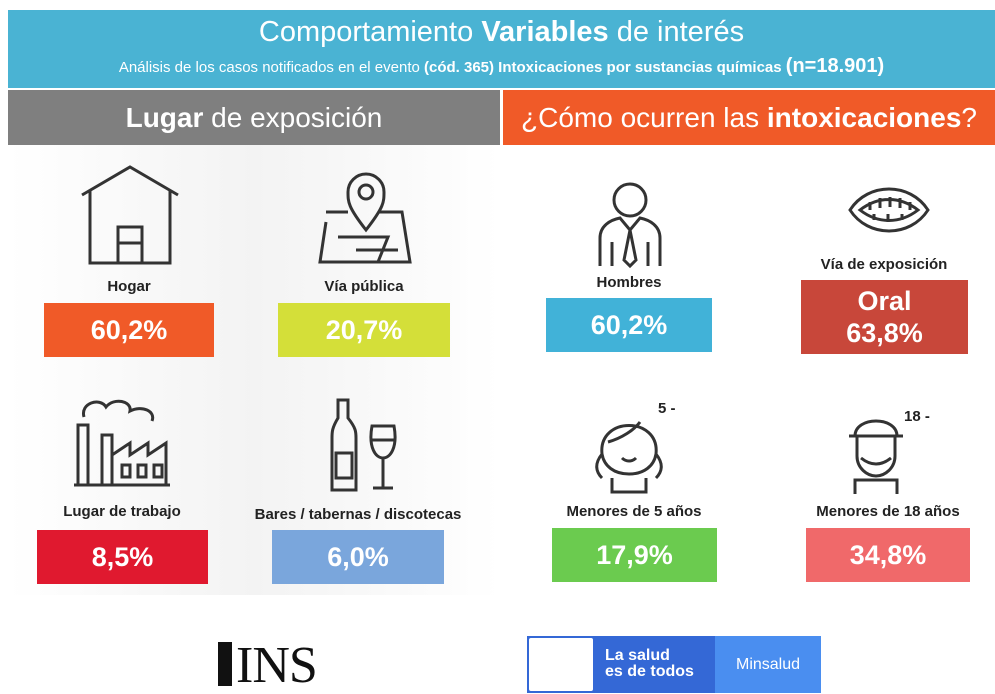 This screenshot has height=694, width=995. What do you see at coordinates (876, 456) in the screenshot?
I see `teen-icon` at bounding box center [876, 456].